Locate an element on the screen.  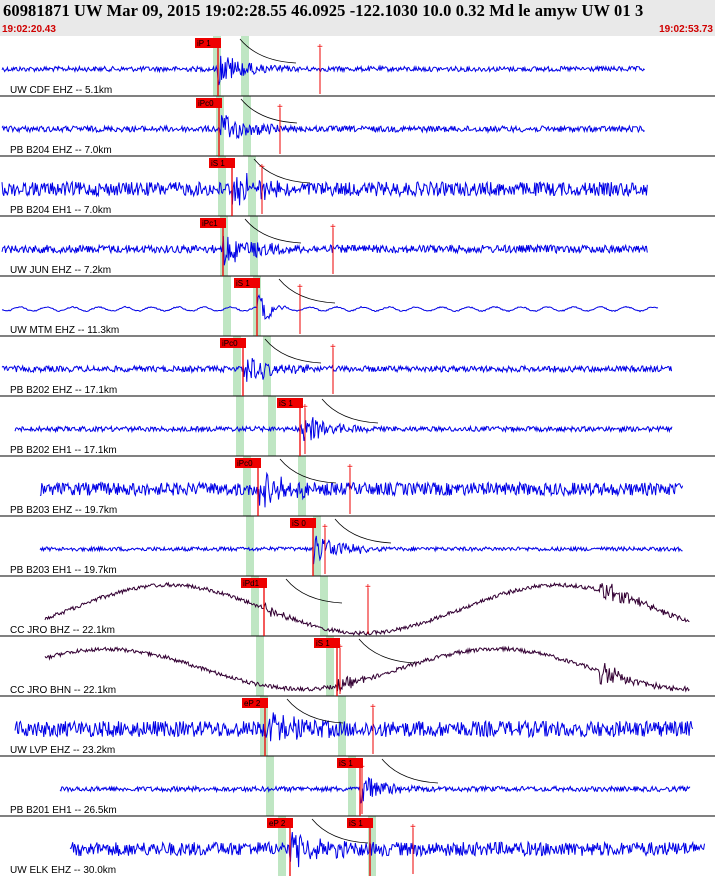
station-label: UW MTM EHZ -- 11.3km is located at coordinates (64, 330).